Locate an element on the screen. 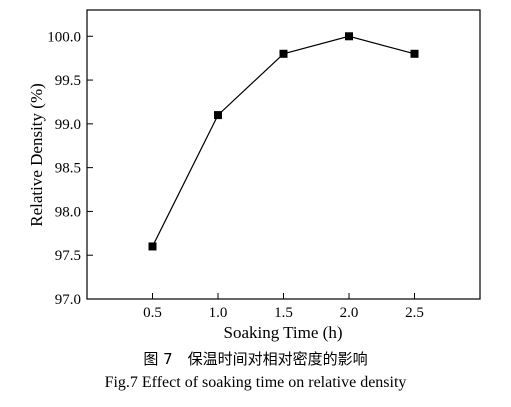 Image resolution: width=511 pixels, height=407 pixels. y-axis-ticks: 97.0 97.5 98.0 98.5 99.0 99.5 100.0 is located at coordinates (70, 168).